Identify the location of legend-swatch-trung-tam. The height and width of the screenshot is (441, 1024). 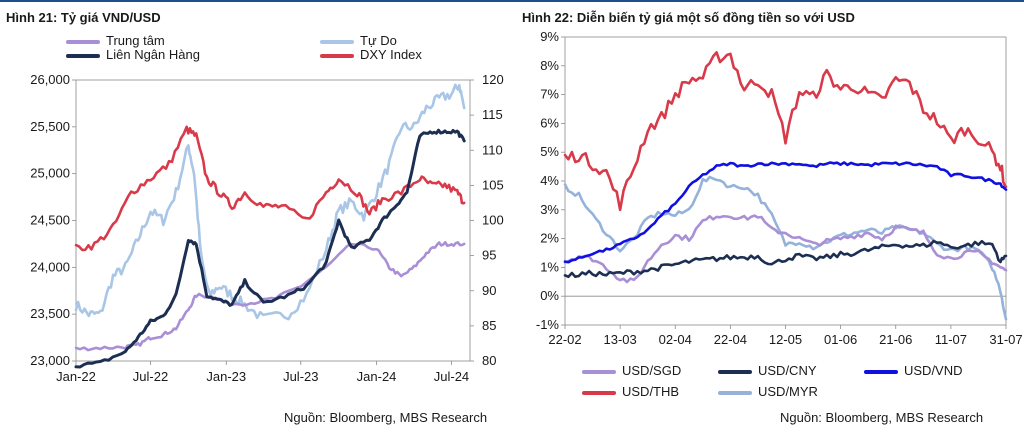
(83, 41).